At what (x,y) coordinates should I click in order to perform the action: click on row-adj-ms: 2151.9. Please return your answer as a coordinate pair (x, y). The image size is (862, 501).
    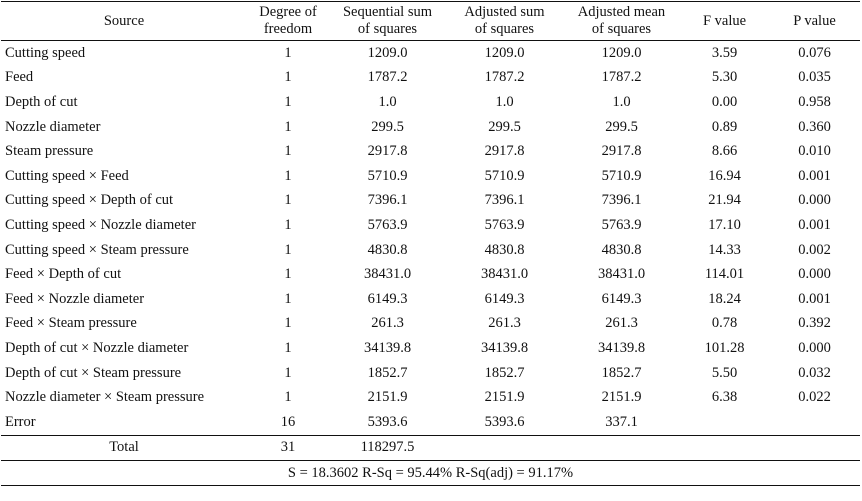
    Looking at the image, I should click on (621, 397).